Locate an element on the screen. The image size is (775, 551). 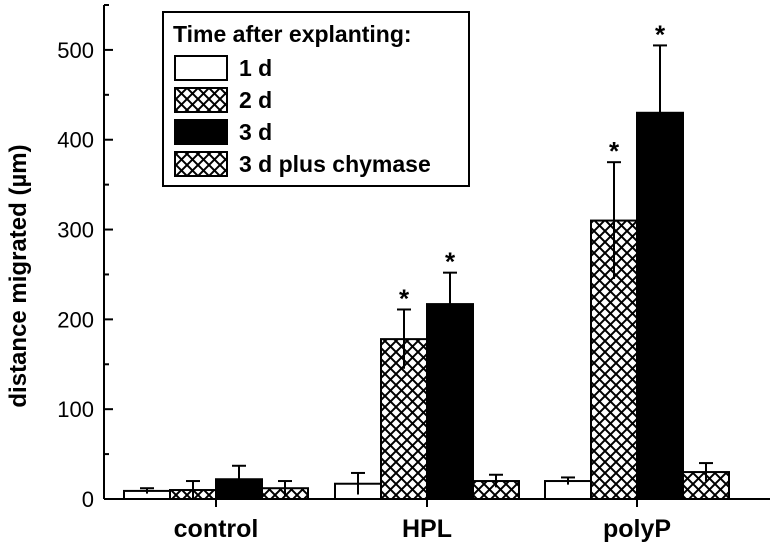
x-tick-label: polyP is located at coordinates (637, 529).